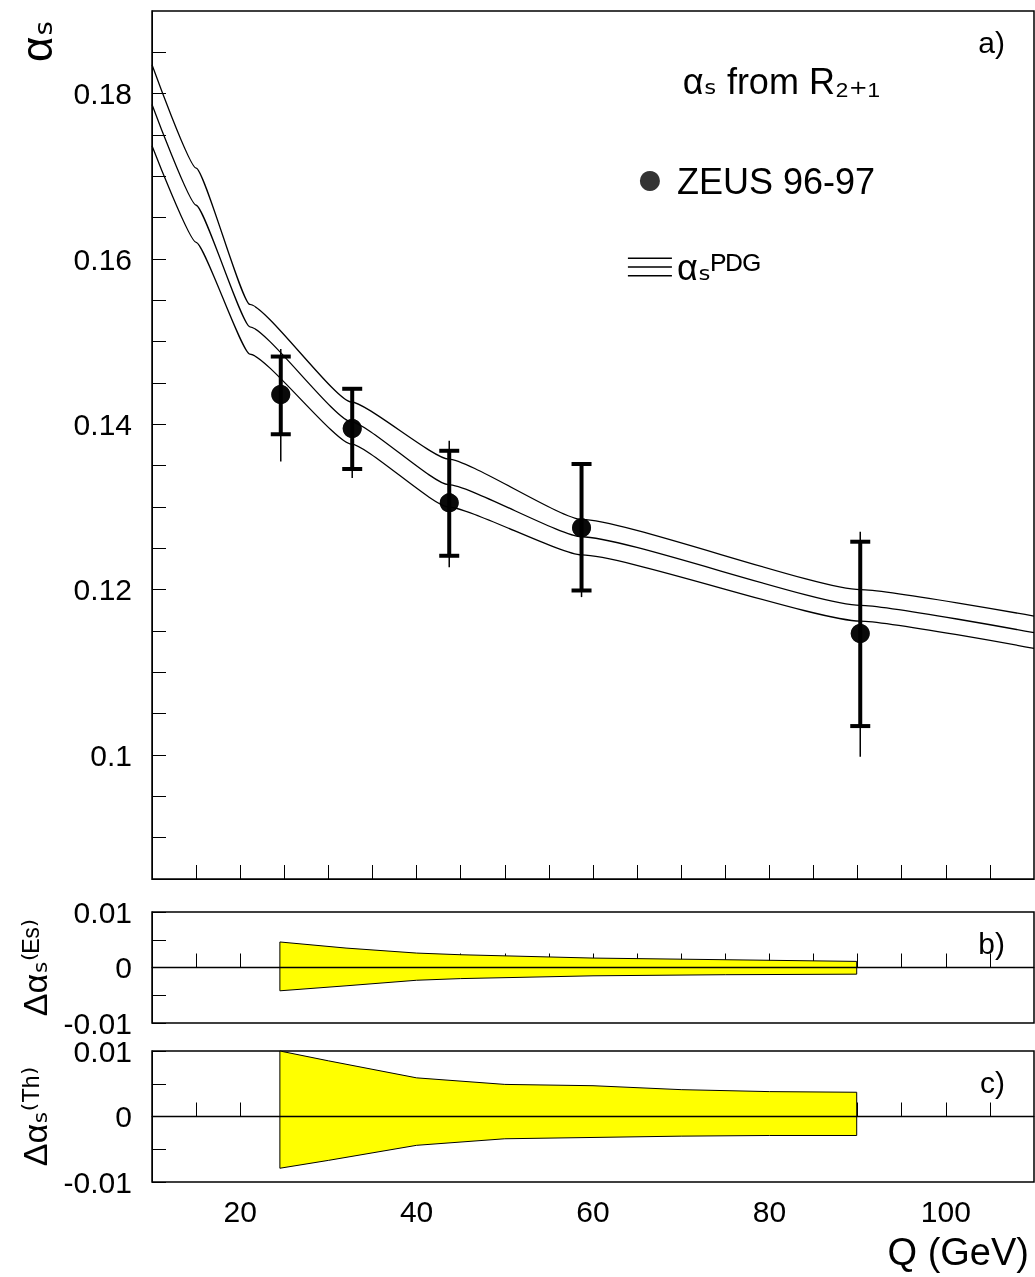  I want to click on y-tick-label: 0.18, so click(102, 94).